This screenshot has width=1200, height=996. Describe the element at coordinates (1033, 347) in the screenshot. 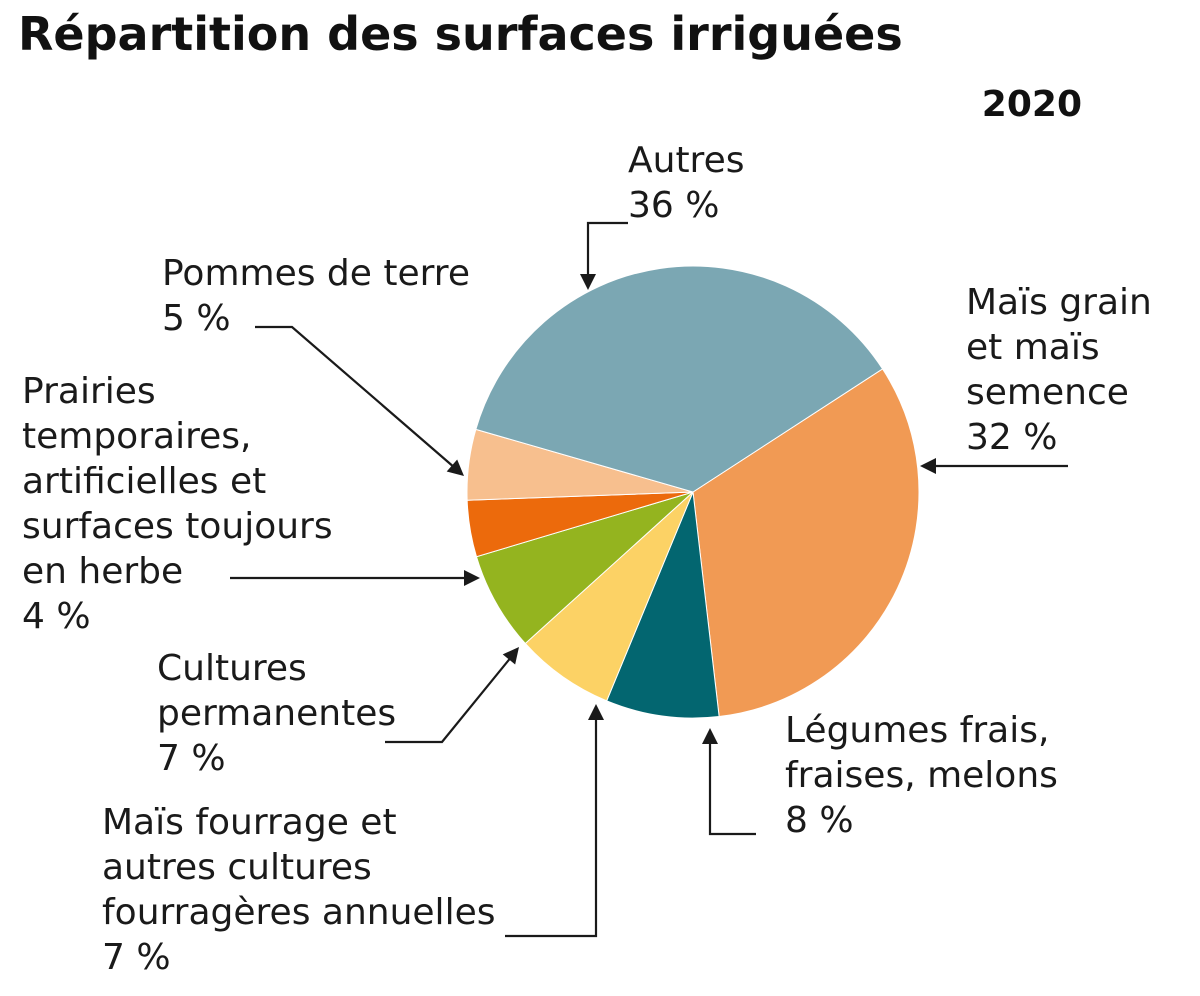

I see `slice-label-line: et maïs` at that location.